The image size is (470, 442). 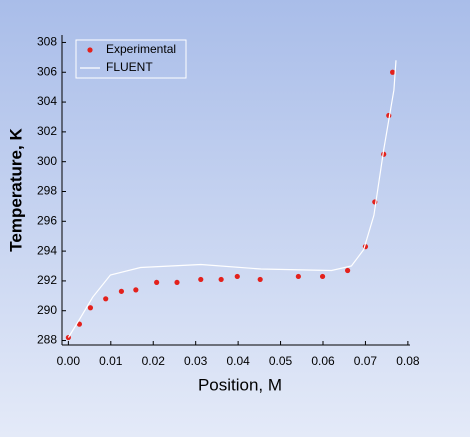 What do you see at coordinates (129, 67) in the screenshot?
I see `legend-label: FLUENT` at bounding box center [129, 67].